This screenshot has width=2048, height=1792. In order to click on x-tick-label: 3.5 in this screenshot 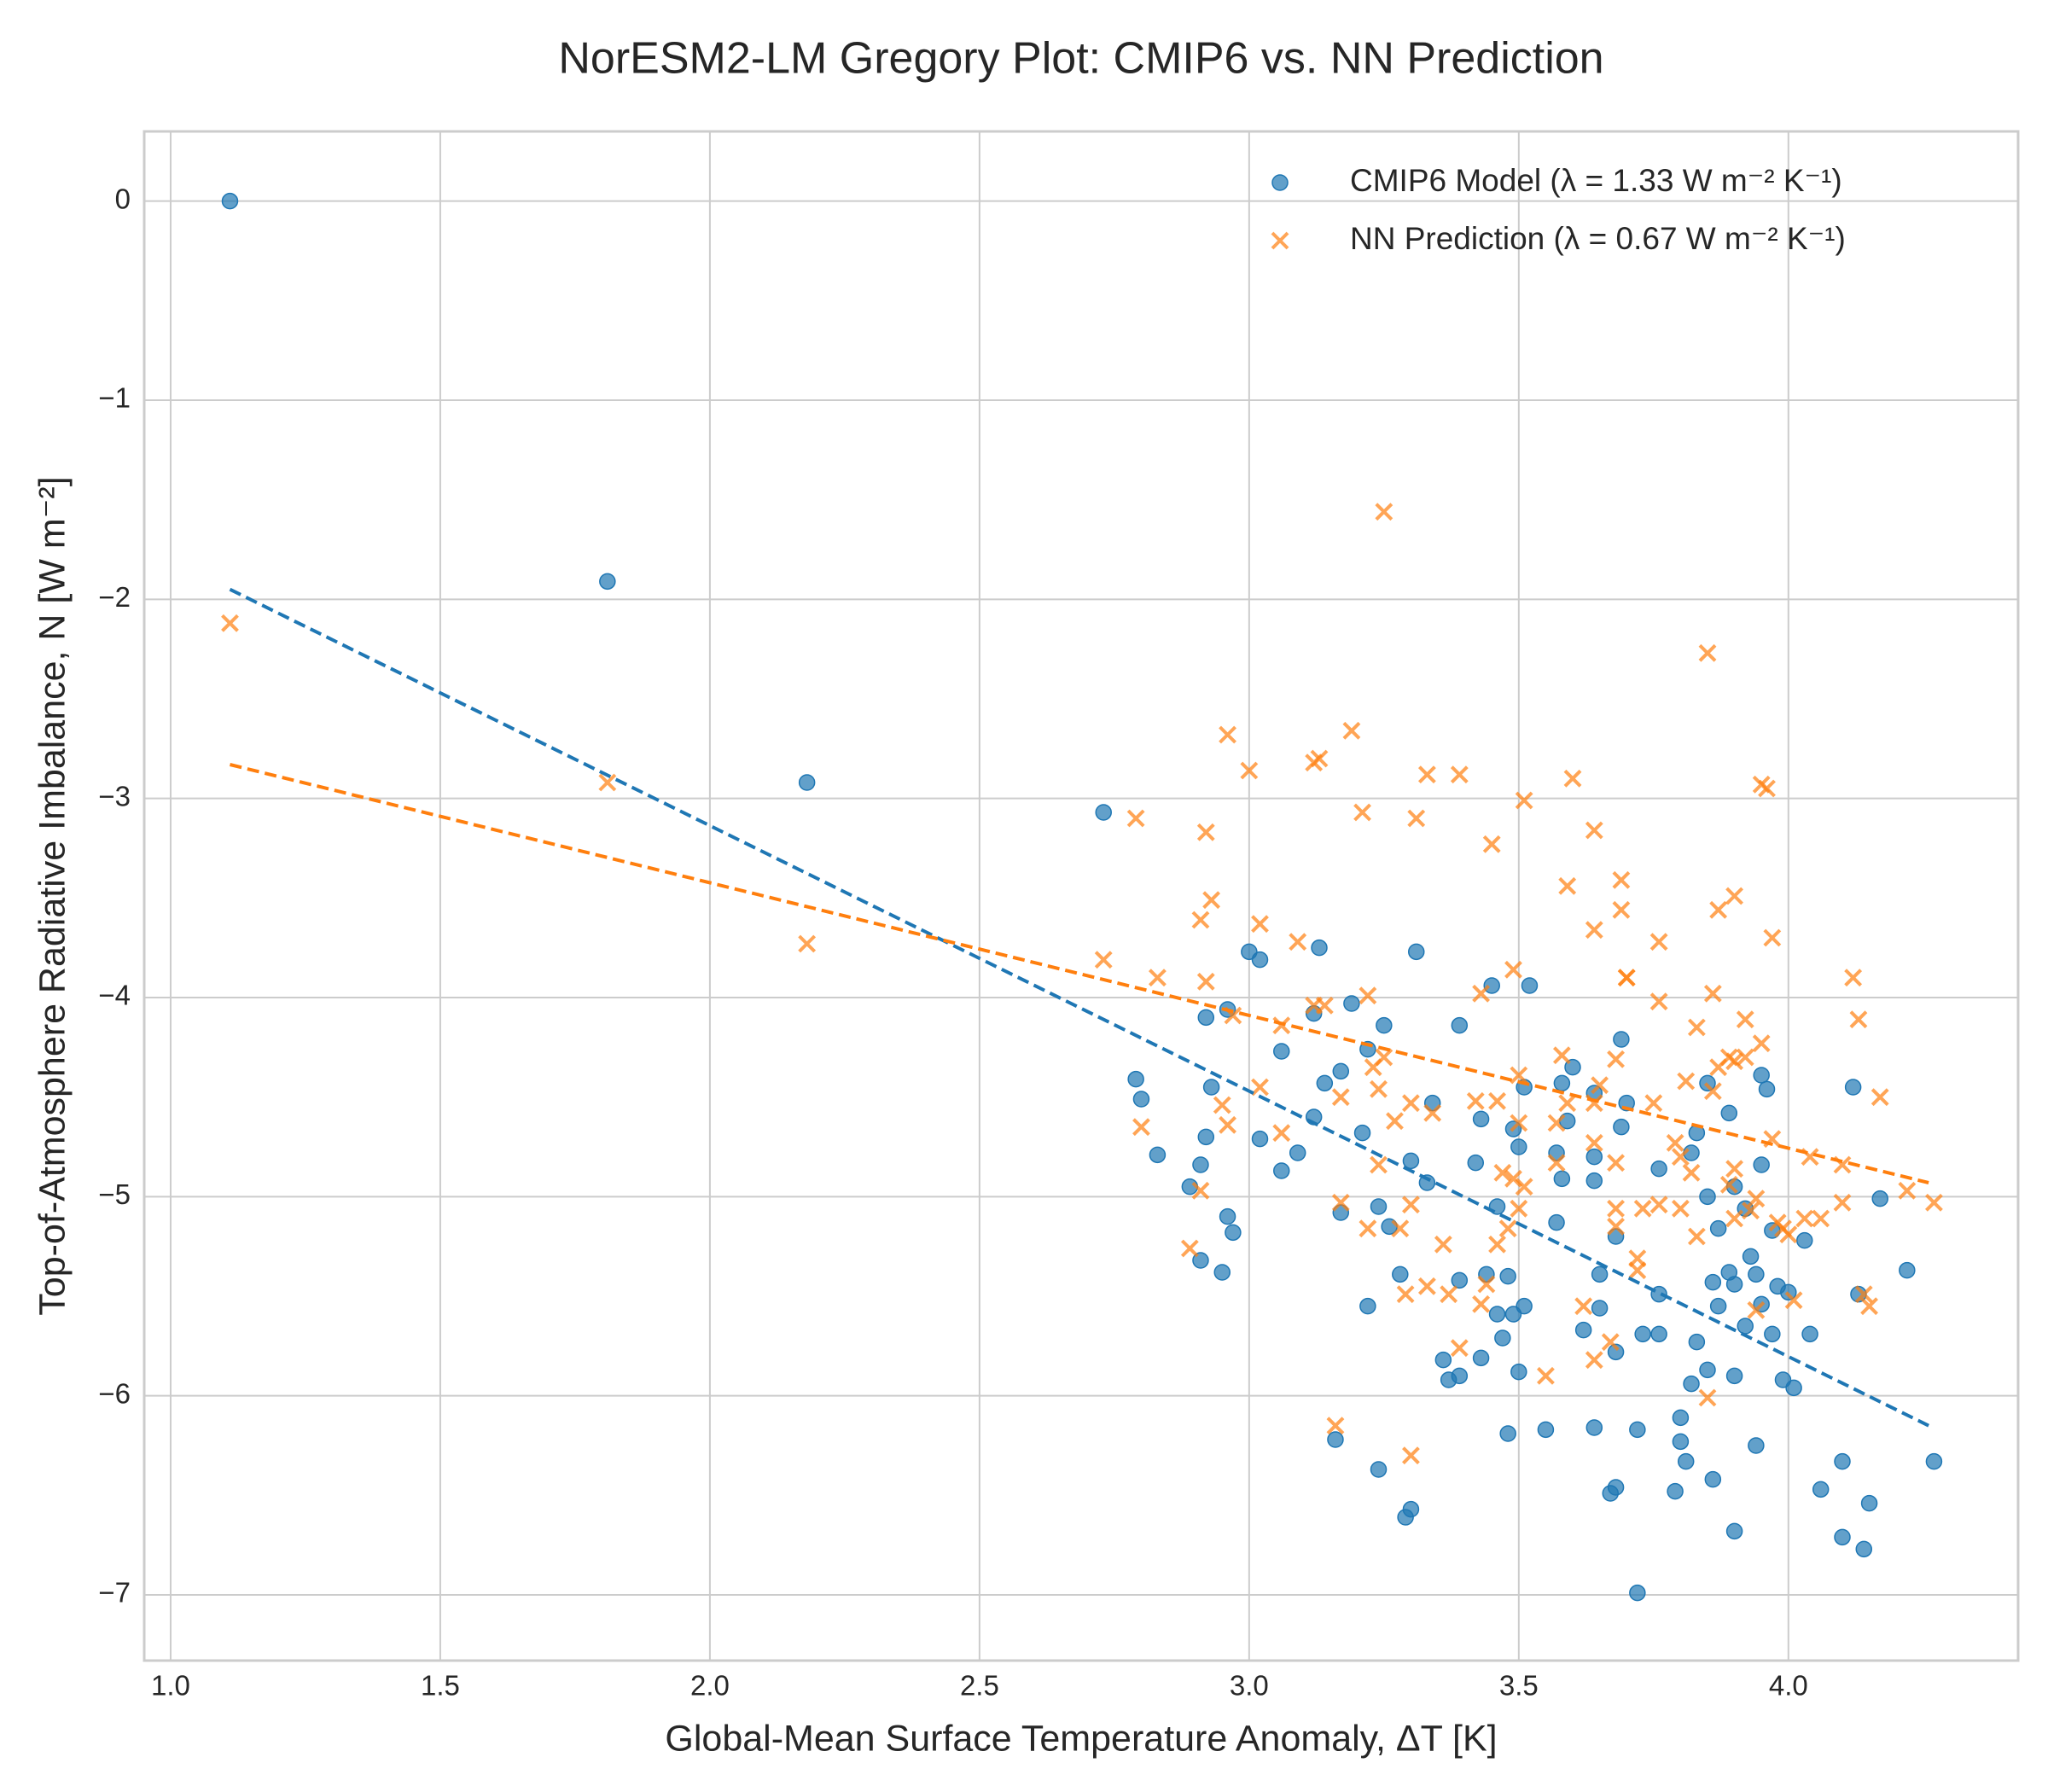, I will do `click(1519, 1686)`.